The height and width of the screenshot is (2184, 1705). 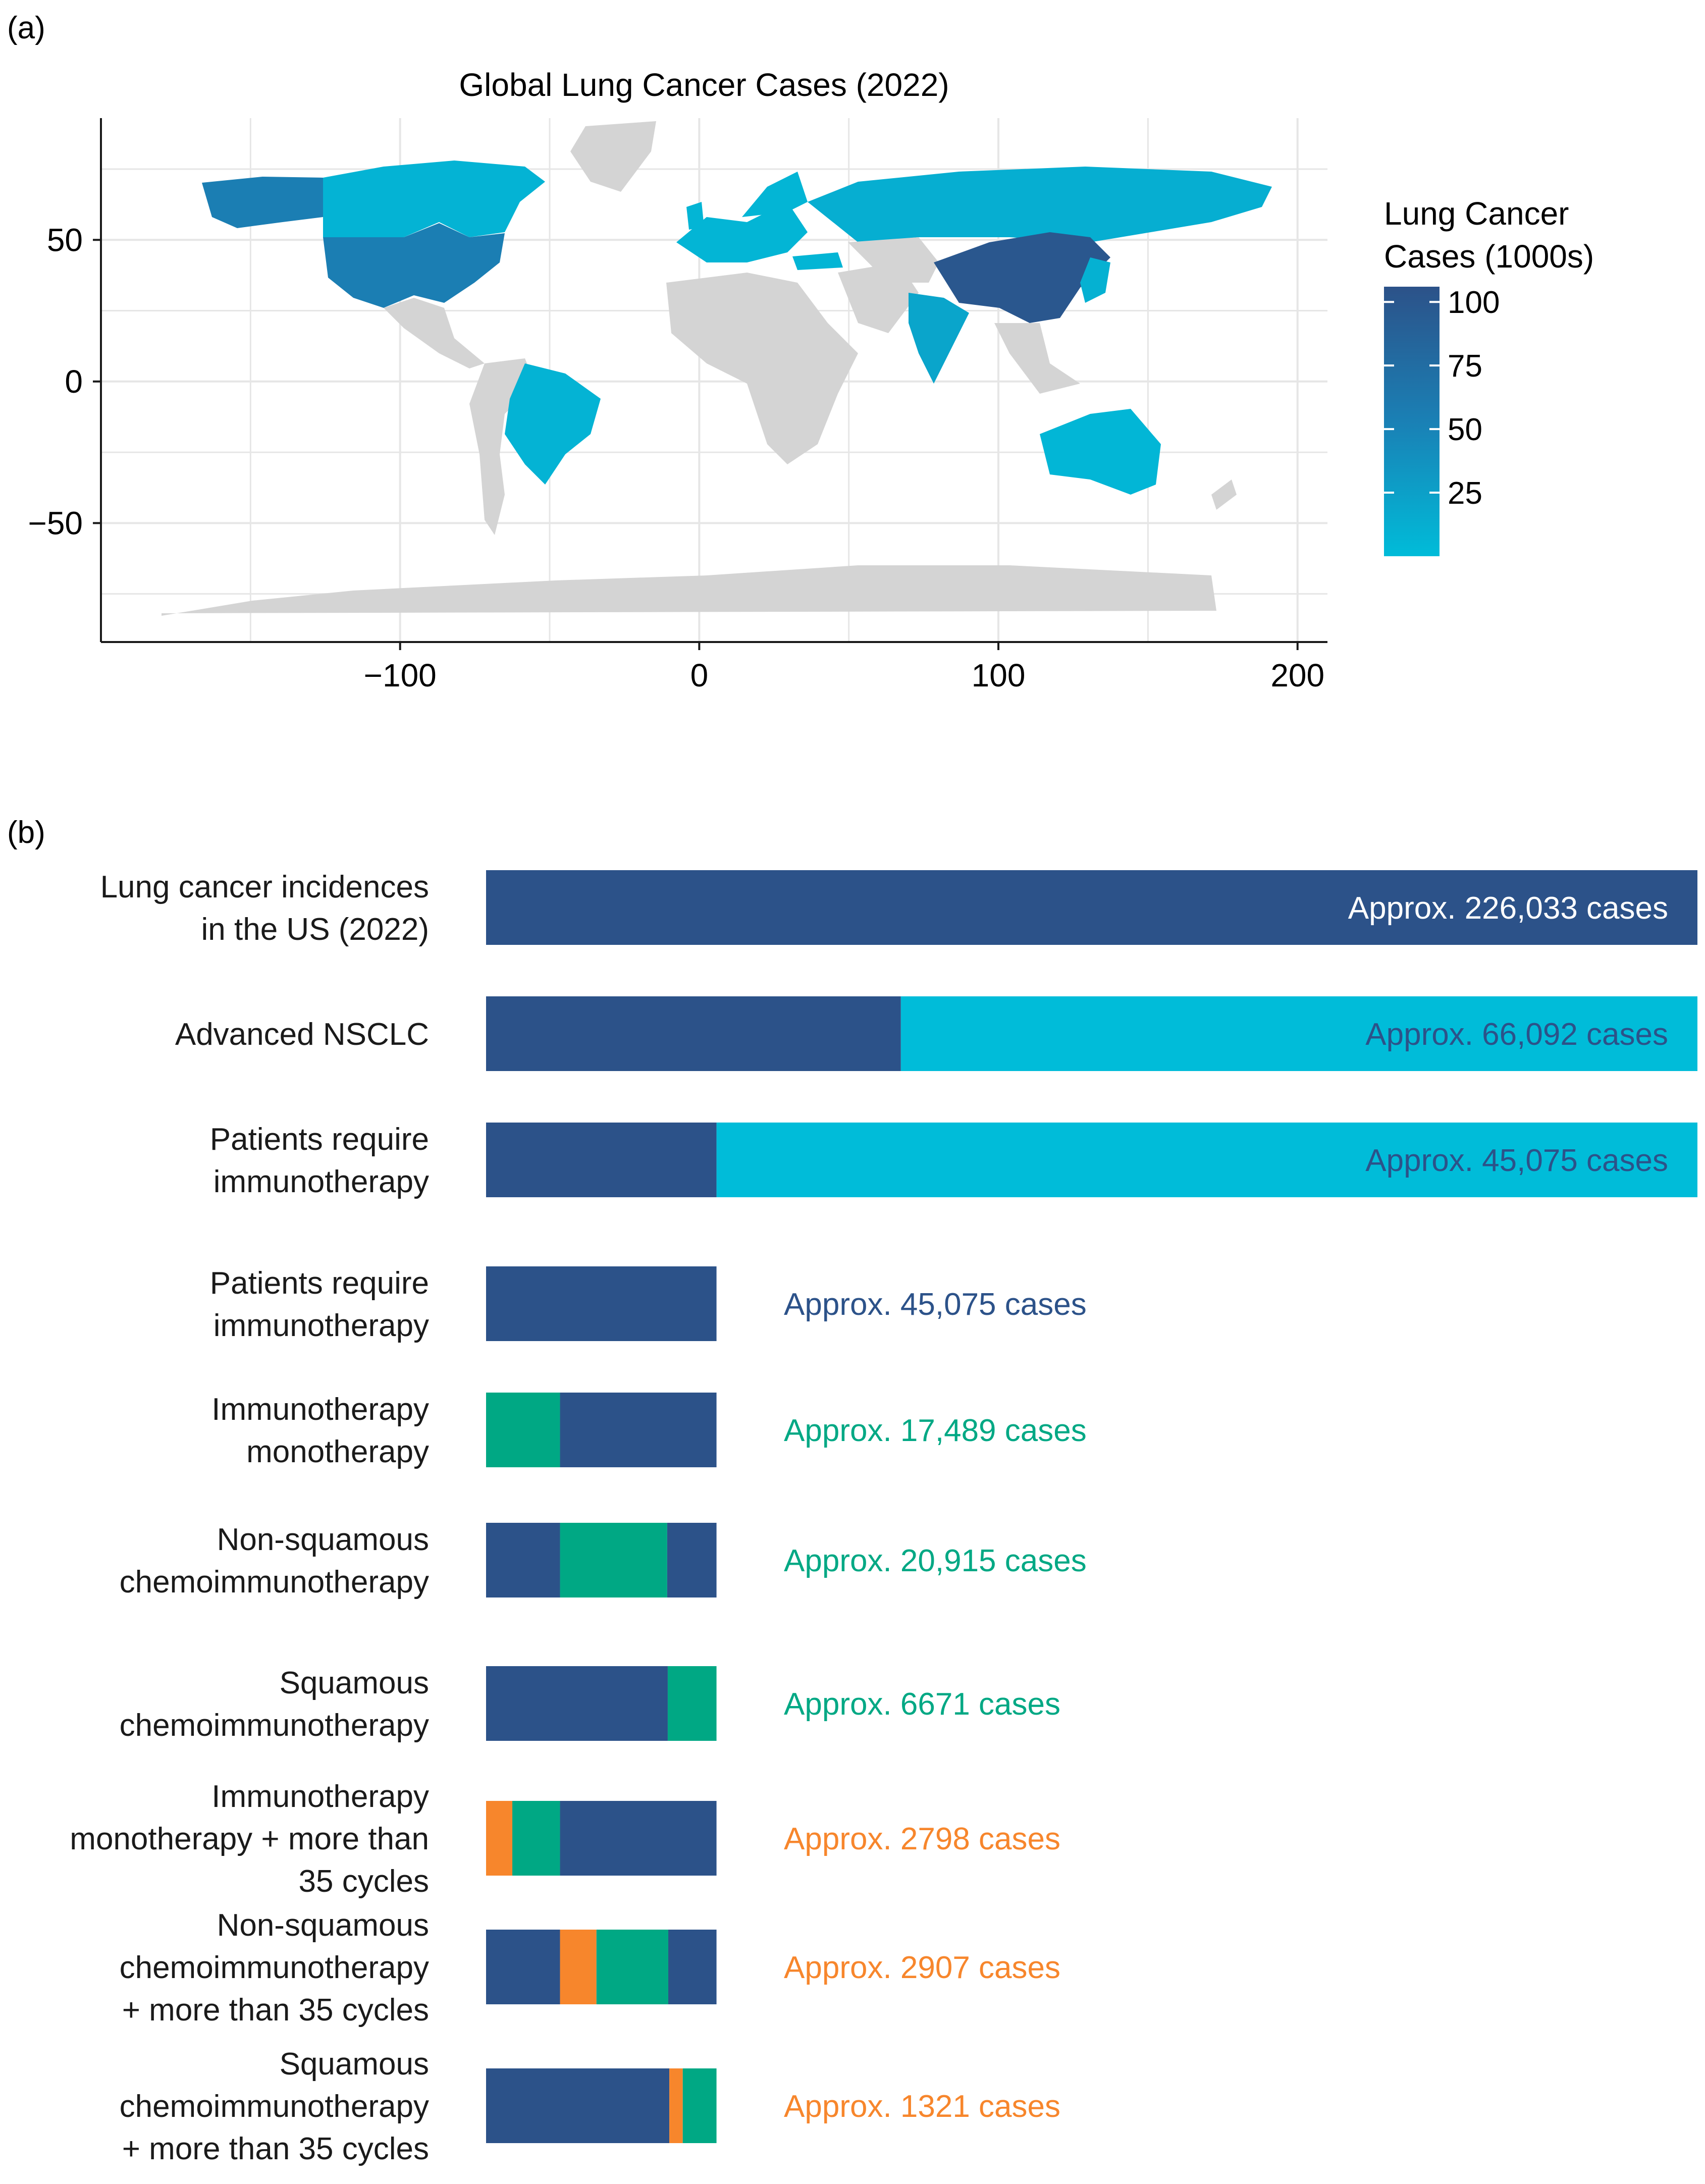 I want to click on map-x-tick-label: 200, so click(x=1297, y=675).